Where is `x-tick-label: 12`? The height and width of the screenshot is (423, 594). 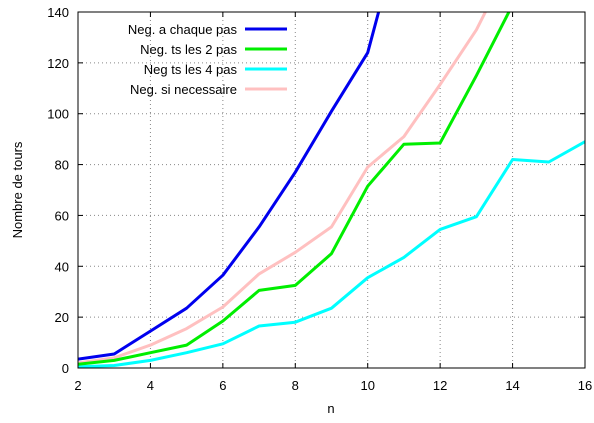
x-tick-label: 12 is located at coordinates (440, 385).